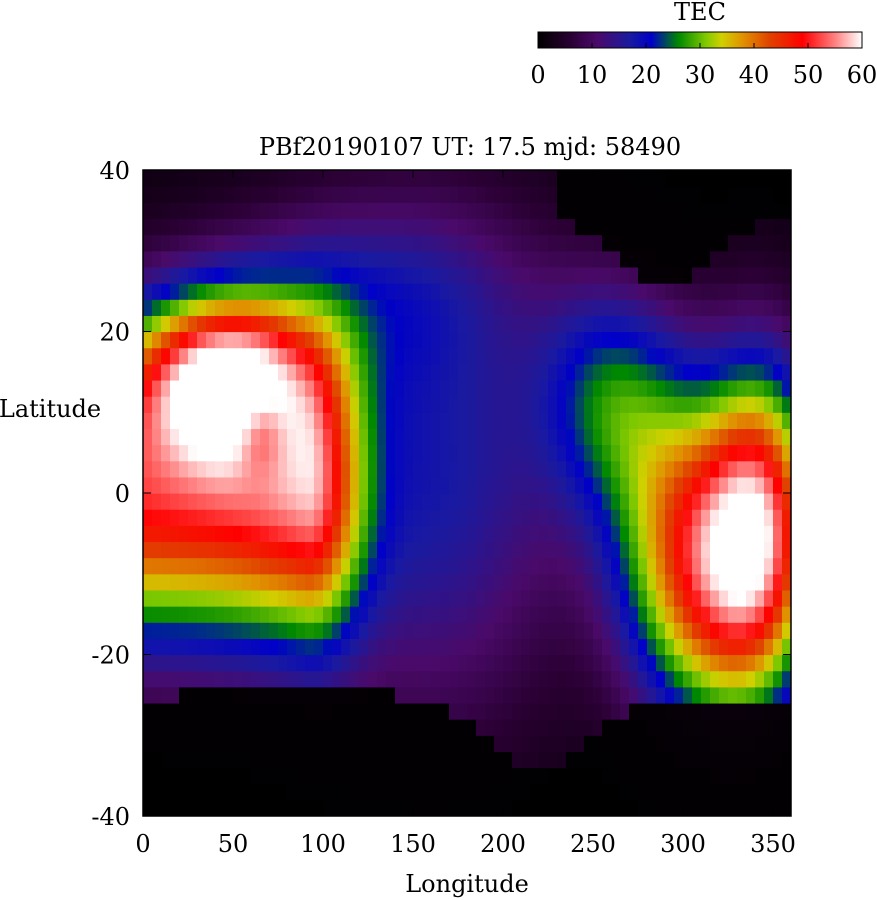 This screenshot has width=877, height=900. Describe the element at coordinates (754, 75) in the screenshot. I see `colorbar-tick-label: 40` at that location.